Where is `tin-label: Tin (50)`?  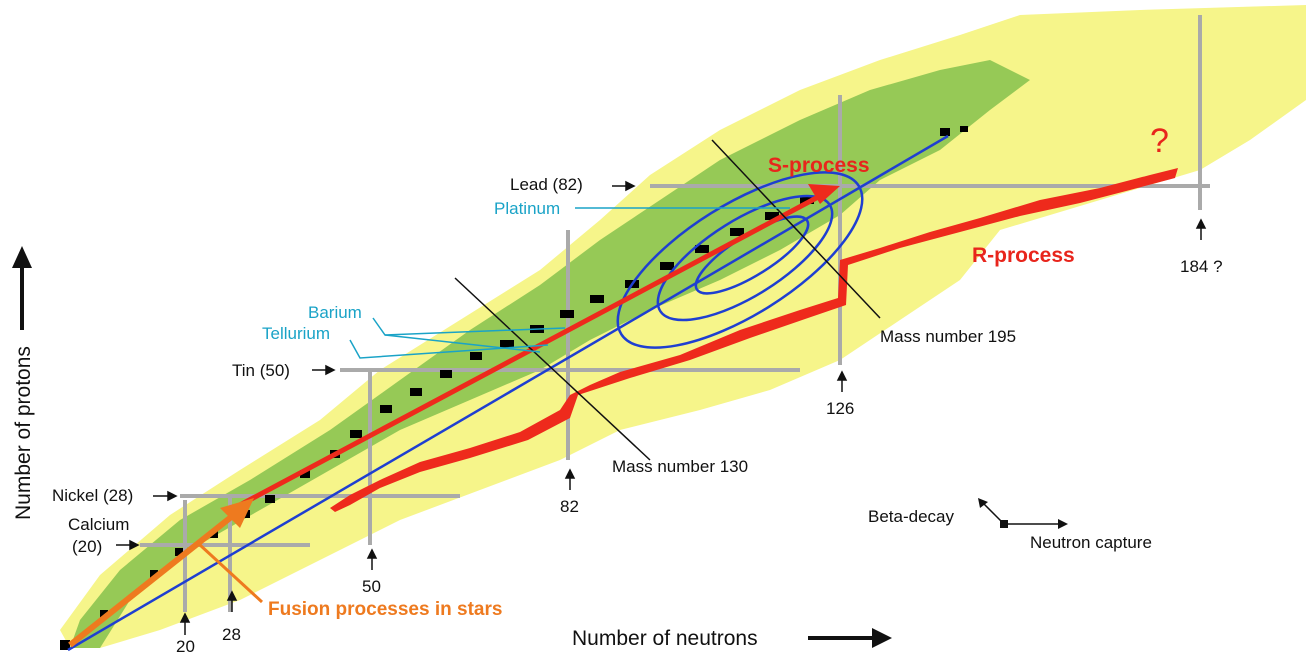 tin-label: Tin (50) is located at coordinates (261, 370).